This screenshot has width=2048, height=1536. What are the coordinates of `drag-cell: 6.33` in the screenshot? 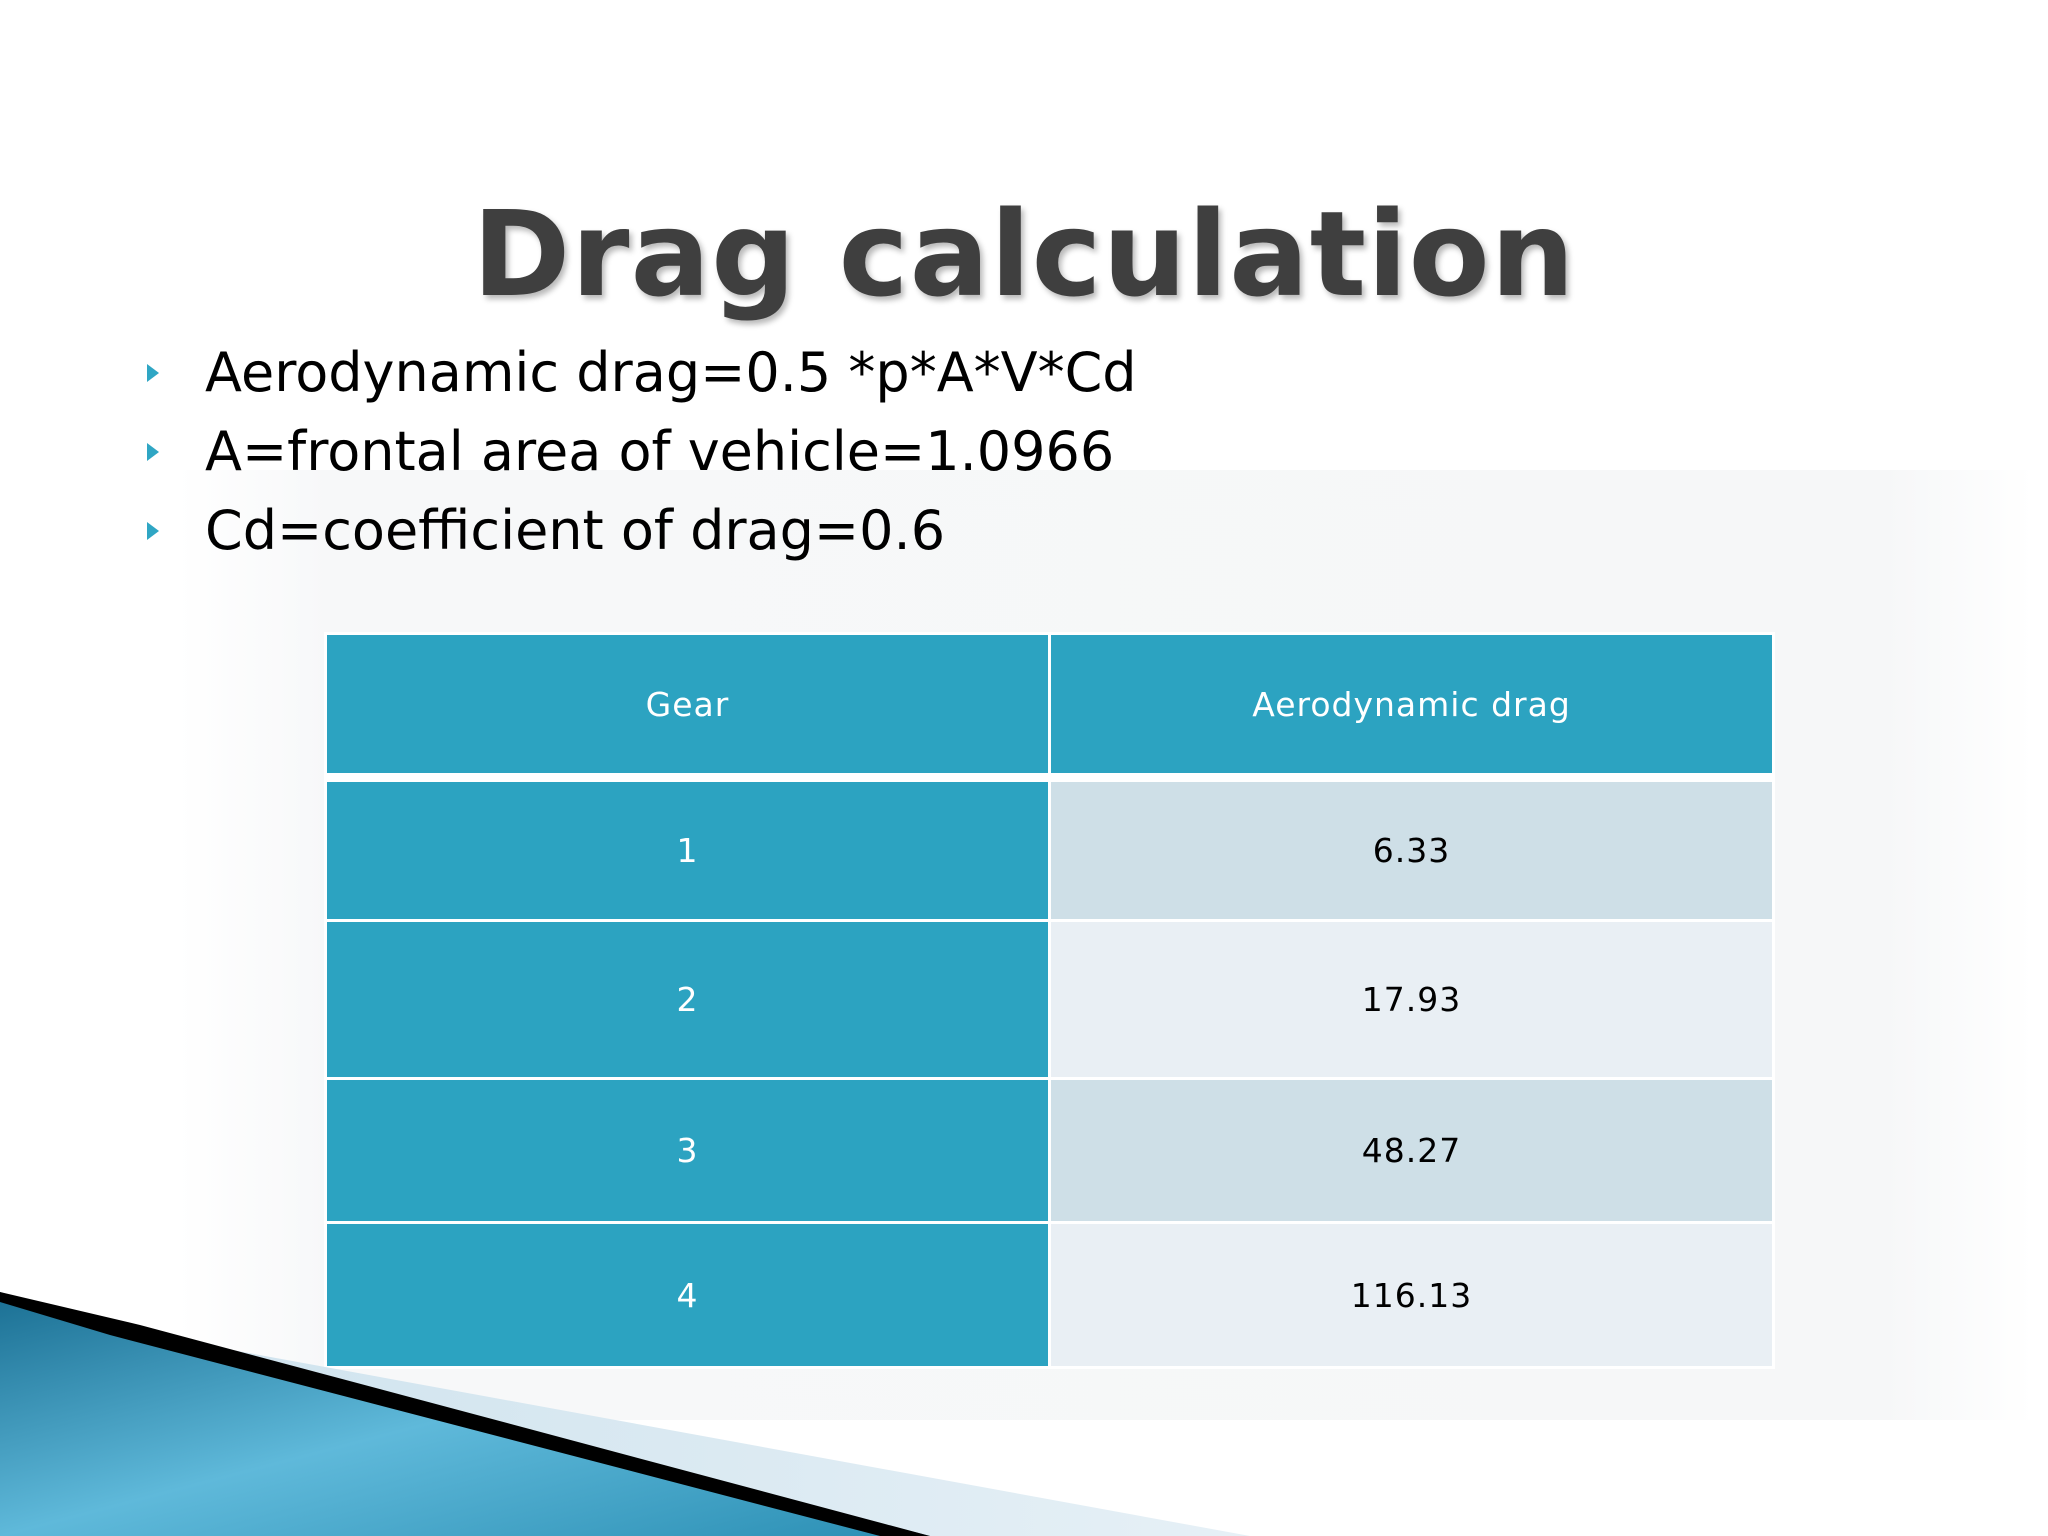 It's located at (1411, 849).